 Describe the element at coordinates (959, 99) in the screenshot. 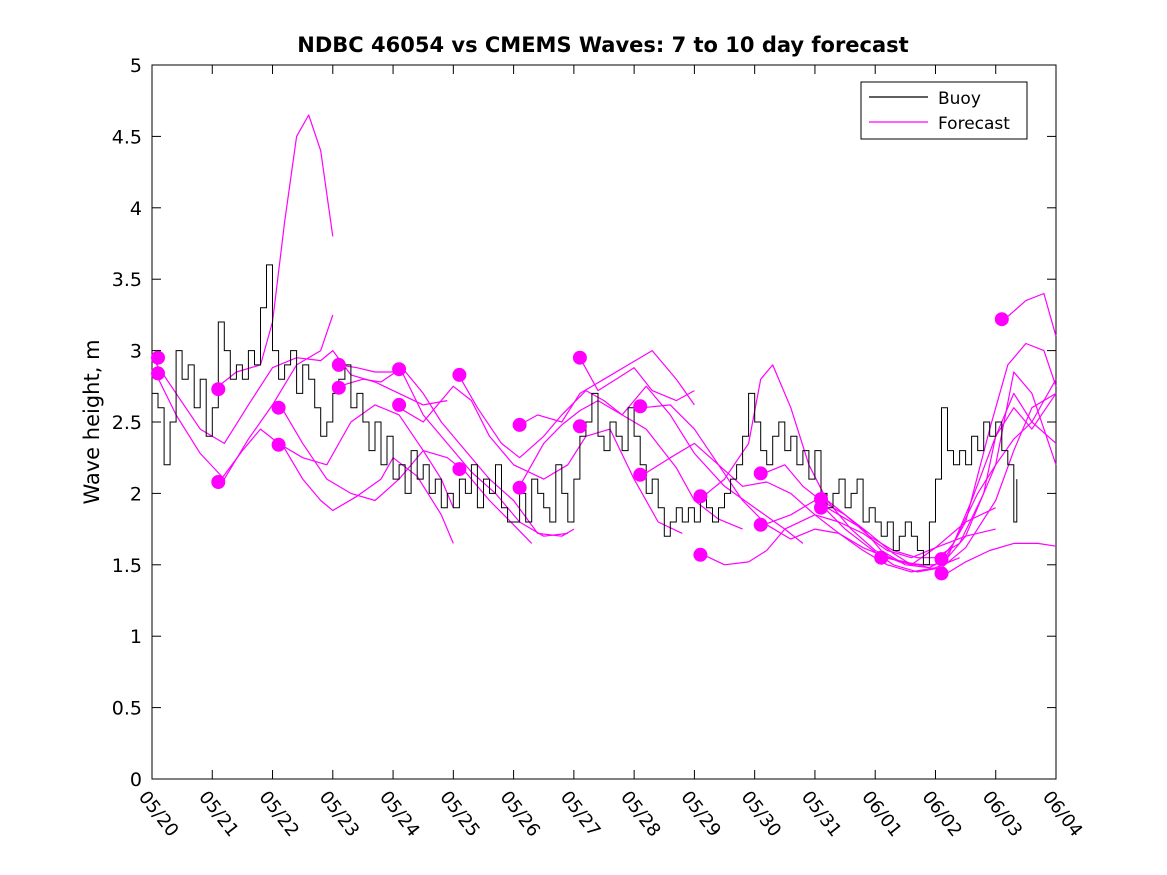

I see `legend-buoy-label: Buoy` at that location.